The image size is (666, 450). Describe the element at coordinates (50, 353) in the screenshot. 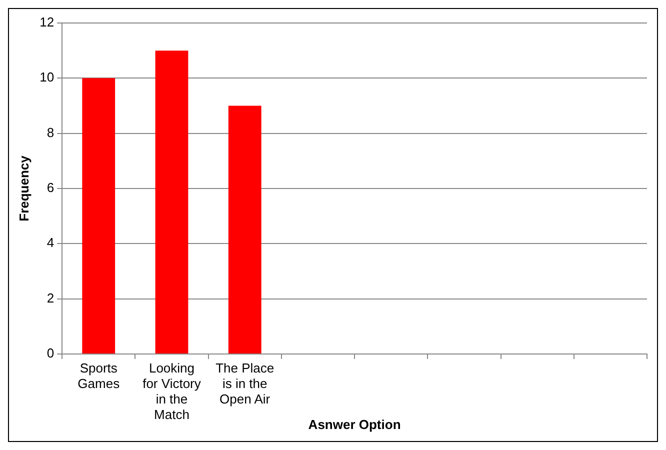

I see `y-tick-label: 0` at that location.